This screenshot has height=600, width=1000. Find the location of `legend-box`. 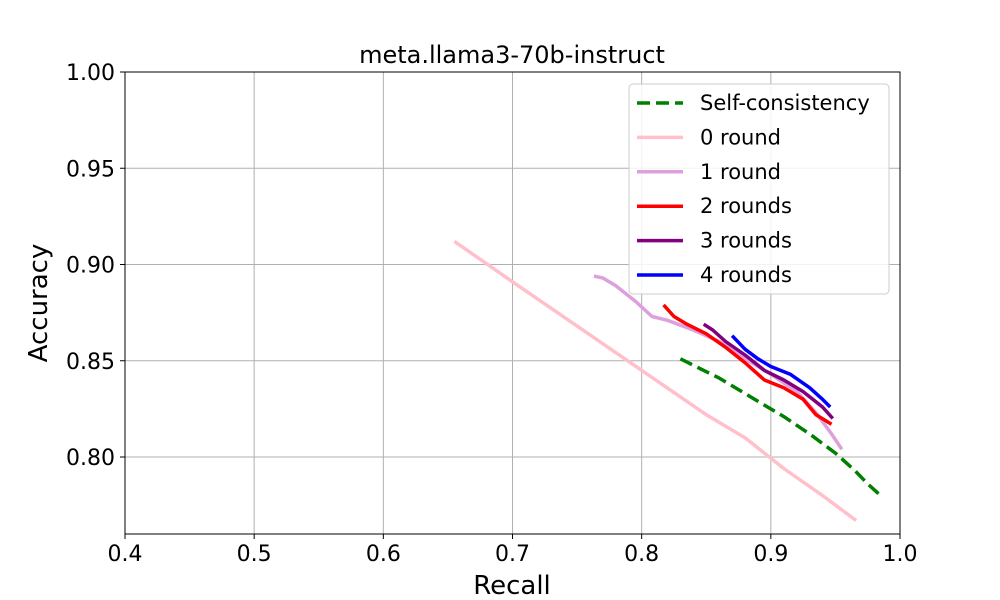

legend-box is located at coordinates (759, 189).